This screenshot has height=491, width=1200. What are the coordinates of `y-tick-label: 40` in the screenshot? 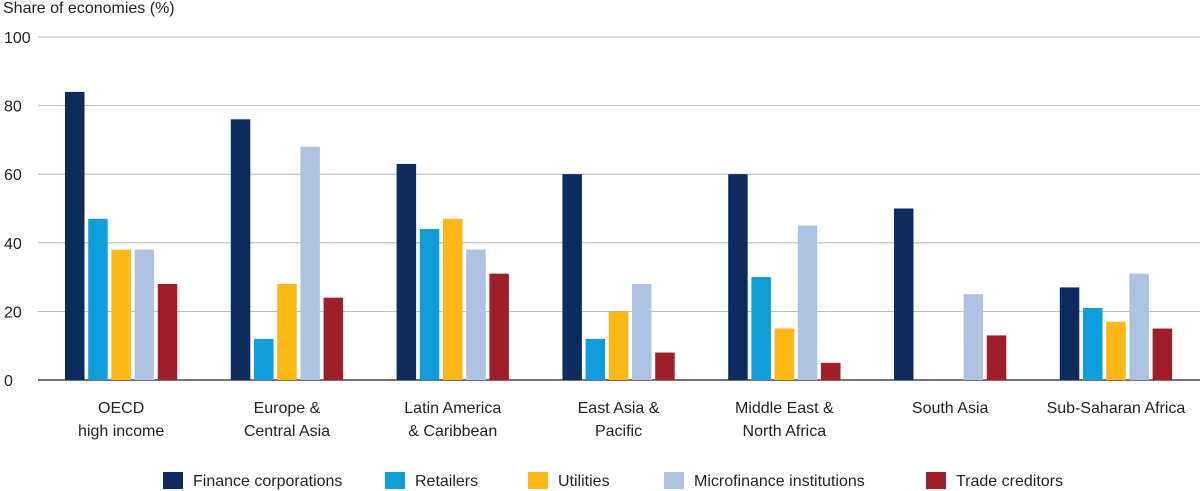 It's located at (13, 244).